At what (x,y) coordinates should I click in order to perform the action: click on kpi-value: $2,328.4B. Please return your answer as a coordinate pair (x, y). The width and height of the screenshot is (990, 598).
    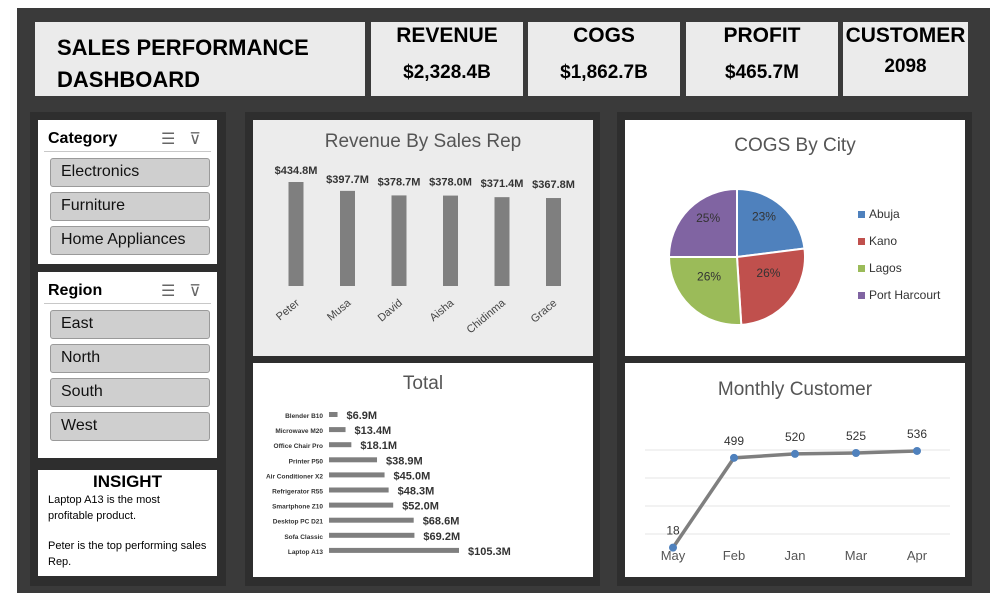
    Looking at the image, I should click on (447, 72).